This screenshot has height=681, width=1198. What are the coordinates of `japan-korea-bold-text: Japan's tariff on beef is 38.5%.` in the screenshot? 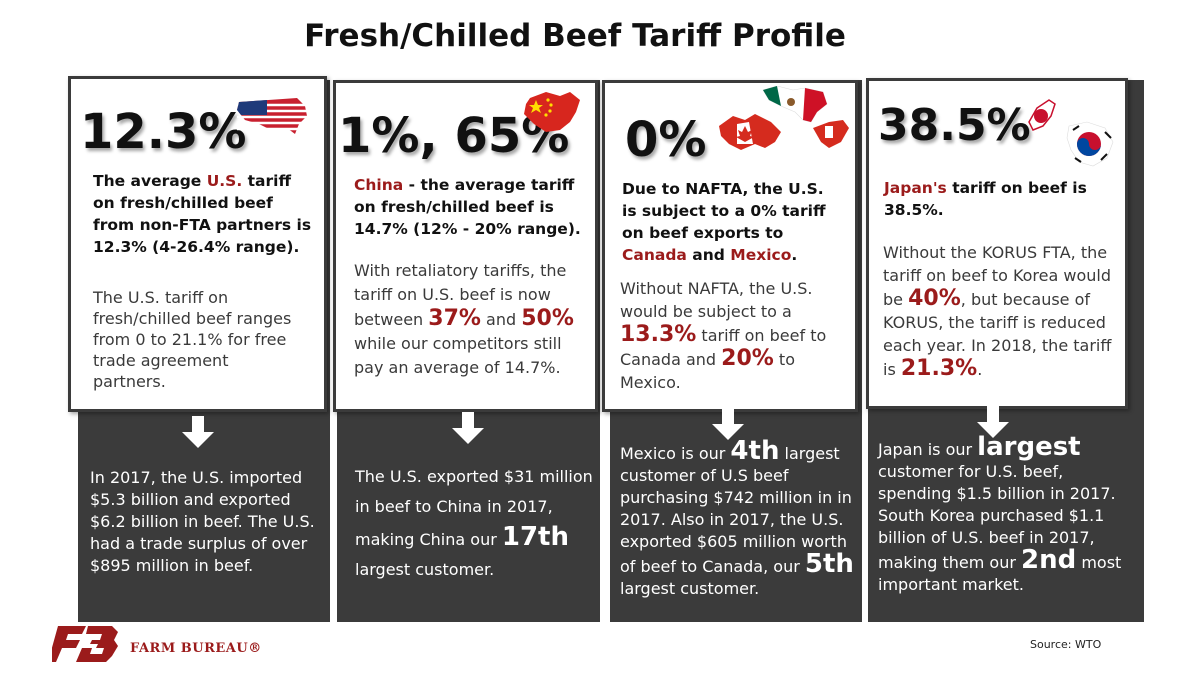 It's located at (985, 199).